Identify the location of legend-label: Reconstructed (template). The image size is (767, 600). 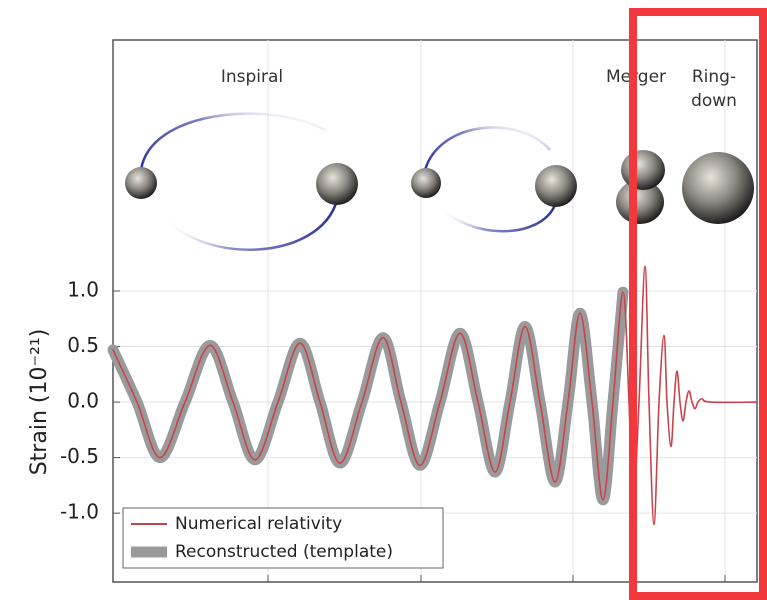
(284, 552).